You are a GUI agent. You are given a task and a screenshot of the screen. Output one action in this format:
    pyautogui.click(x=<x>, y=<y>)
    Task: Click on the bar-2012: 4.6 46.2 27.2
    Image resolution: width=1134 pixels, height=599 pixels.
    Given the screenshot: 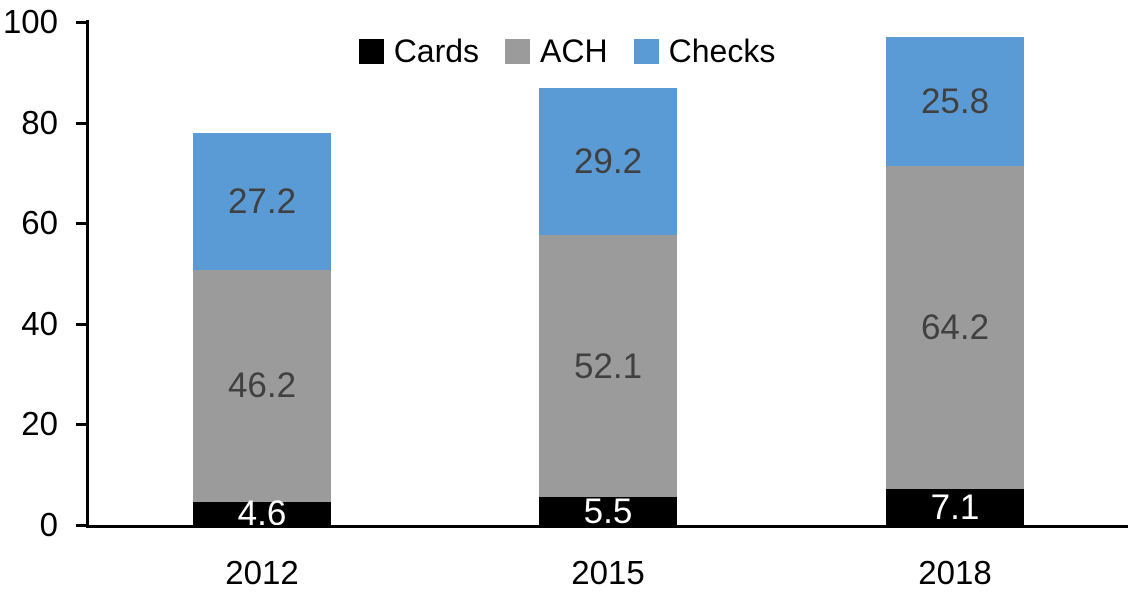 What is the action you would take?
    pyautogui.click(x=262, y=331)
    